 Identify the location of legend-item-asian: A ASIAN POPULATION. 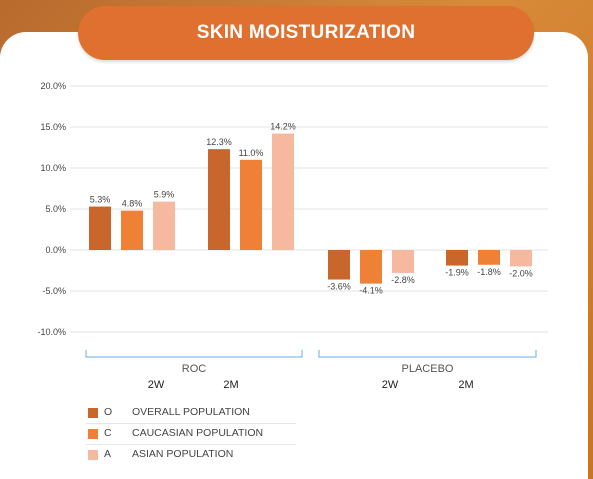
(191, 455).